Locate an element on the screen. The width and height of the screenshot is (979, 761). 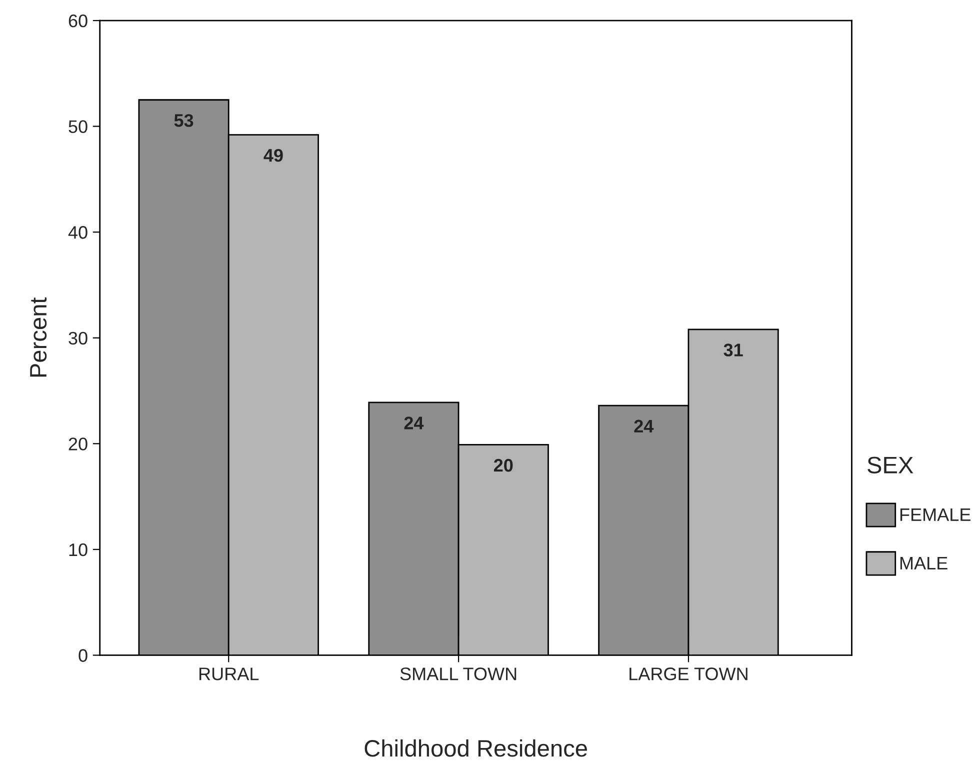
data-label: 53 is located at coordinates (184, 120).